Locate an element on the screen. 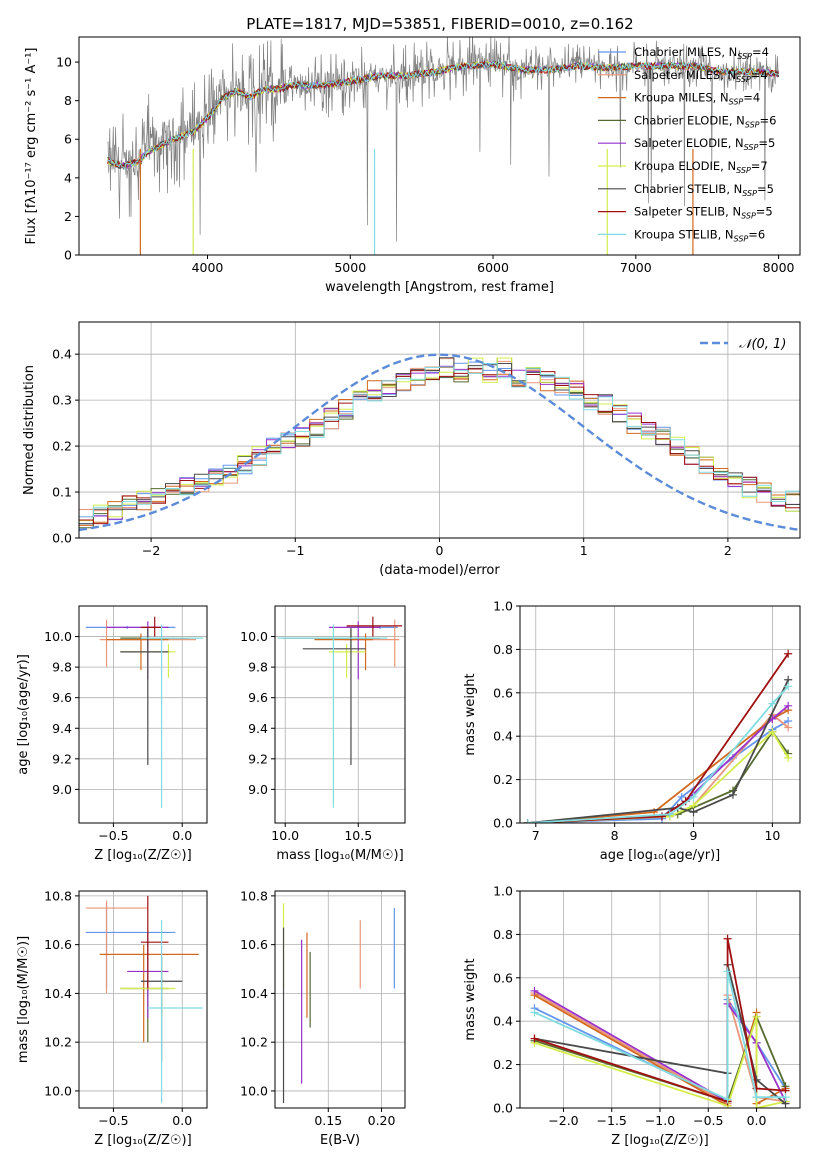 The width and height of the screenshot is (819, 1170). gaussian-curve is located at coordinates (439, 442).